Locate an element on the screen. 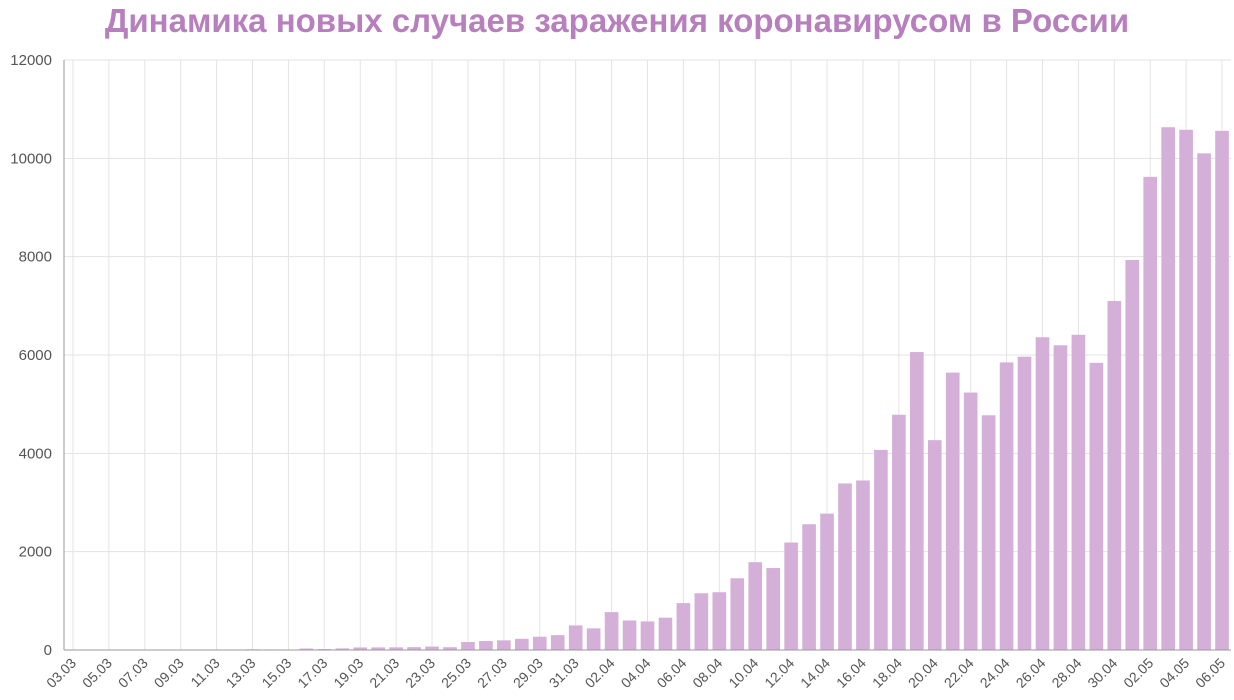 This screenshot has height=700, width=1234. x-tick-label: 06.05 is located at coordinates (1210, 673).